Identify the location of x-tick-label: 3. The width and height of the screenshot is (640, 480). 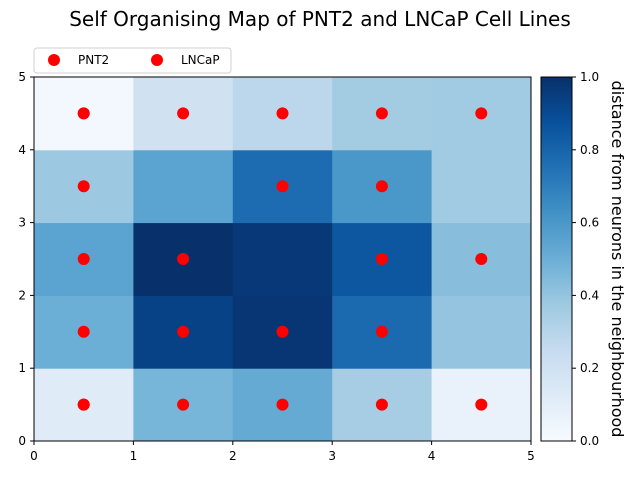
(332, 456).